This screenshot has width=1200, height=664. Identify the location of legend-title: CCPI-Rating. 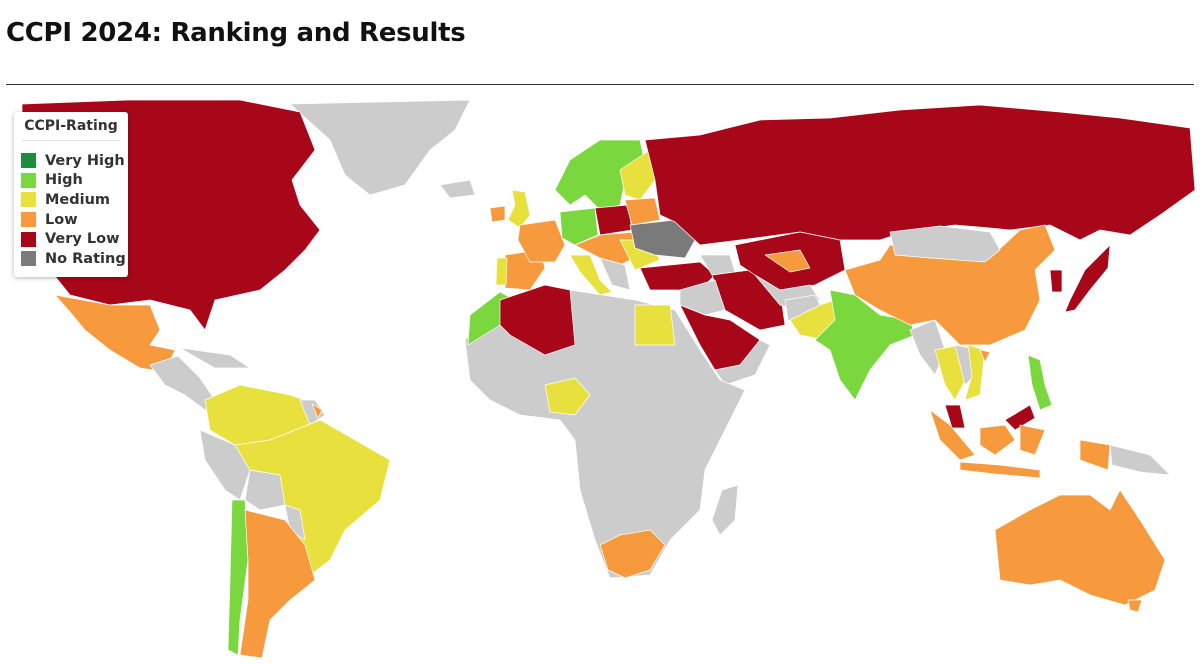
(71, 129).